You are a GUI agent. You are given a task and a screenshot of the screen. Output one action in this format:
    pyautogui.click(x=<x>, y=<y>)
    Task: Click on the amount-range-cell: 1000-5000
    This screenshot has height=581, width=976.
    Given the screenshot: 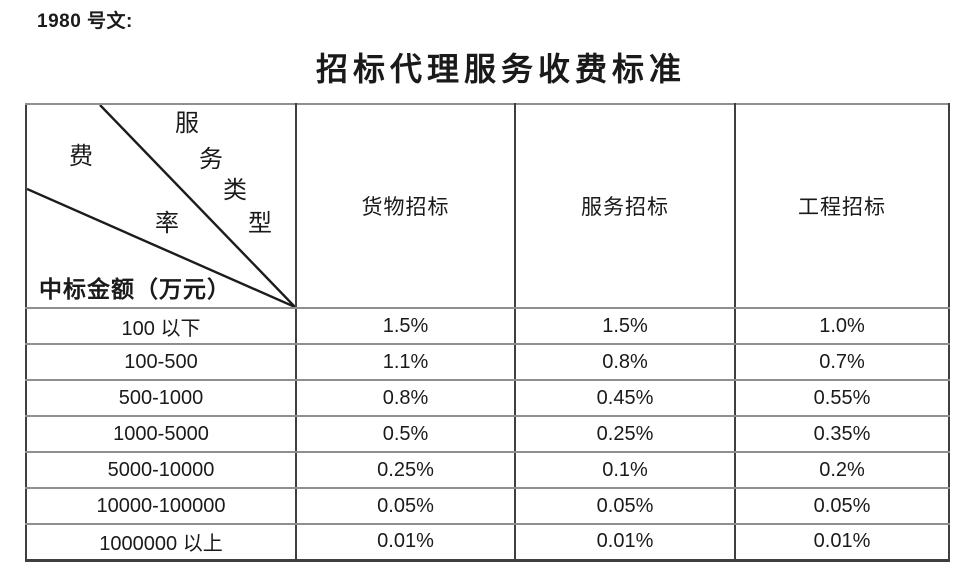 What is the action you would take?
    pyautogui.click(x=161, y=434)
    